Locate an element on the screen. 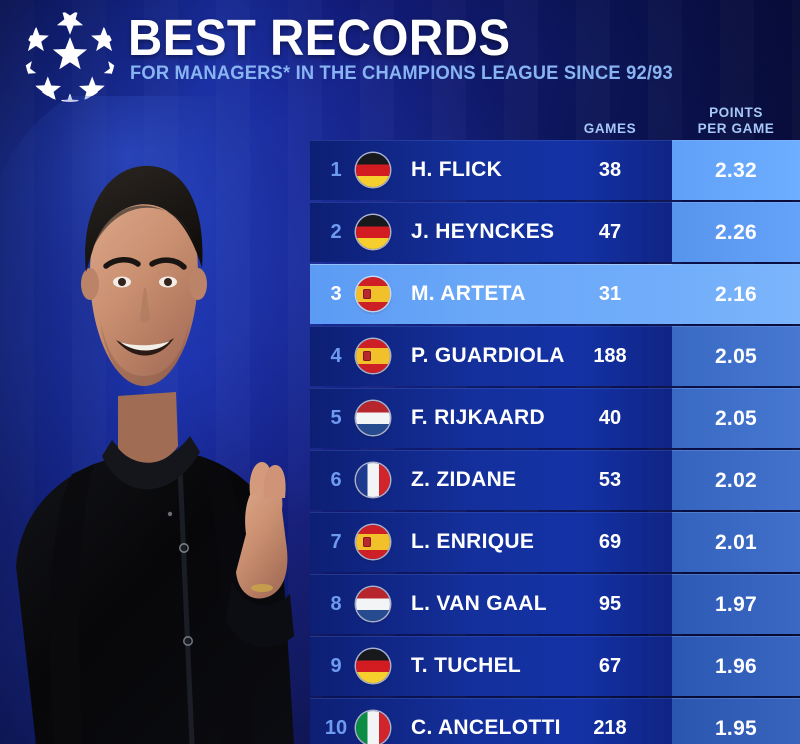  manager-name: L. ENRIQUE is located at coordinates (473, 541).